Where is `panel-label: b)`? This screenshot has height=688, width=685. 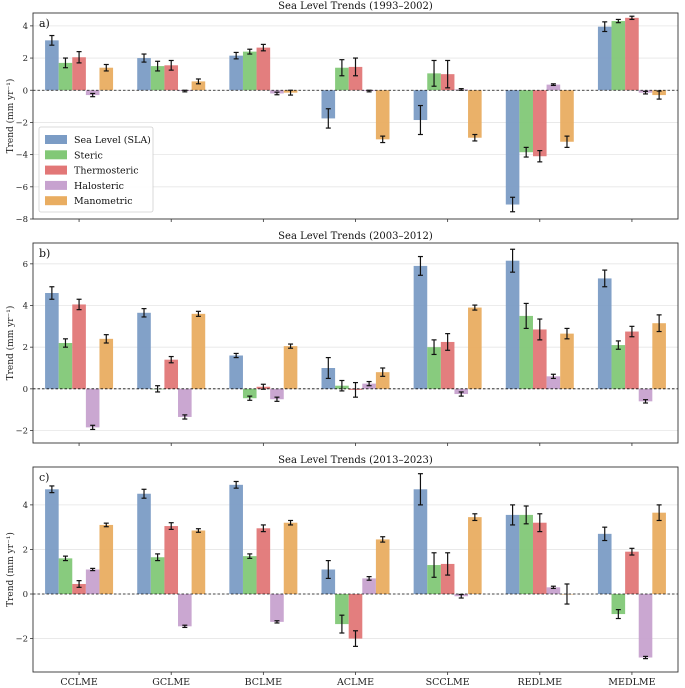 panel-label: b) is located at coordinates (44, 253).